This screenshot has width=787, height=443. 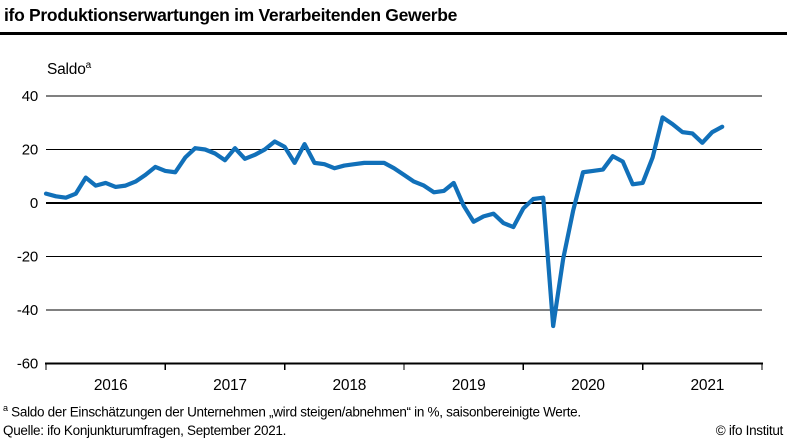 I want to click on y-axis-unit-footnote-marker: a, so click(x=88, y=65).